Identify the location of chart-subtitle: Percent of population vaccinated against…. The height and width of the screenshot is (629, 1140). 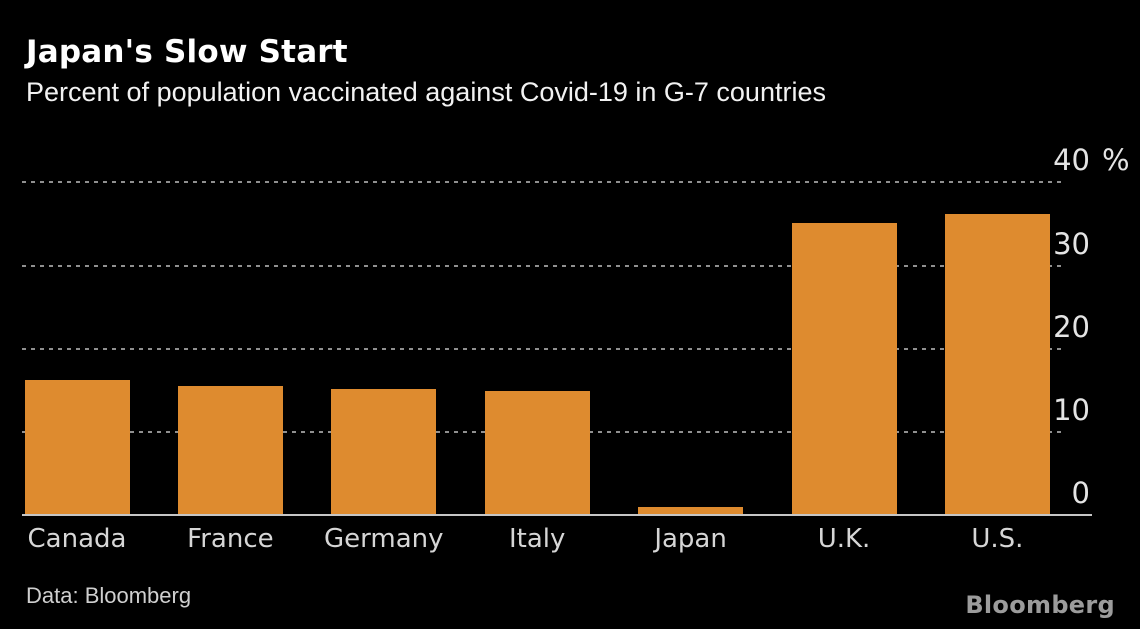
(426, 92).